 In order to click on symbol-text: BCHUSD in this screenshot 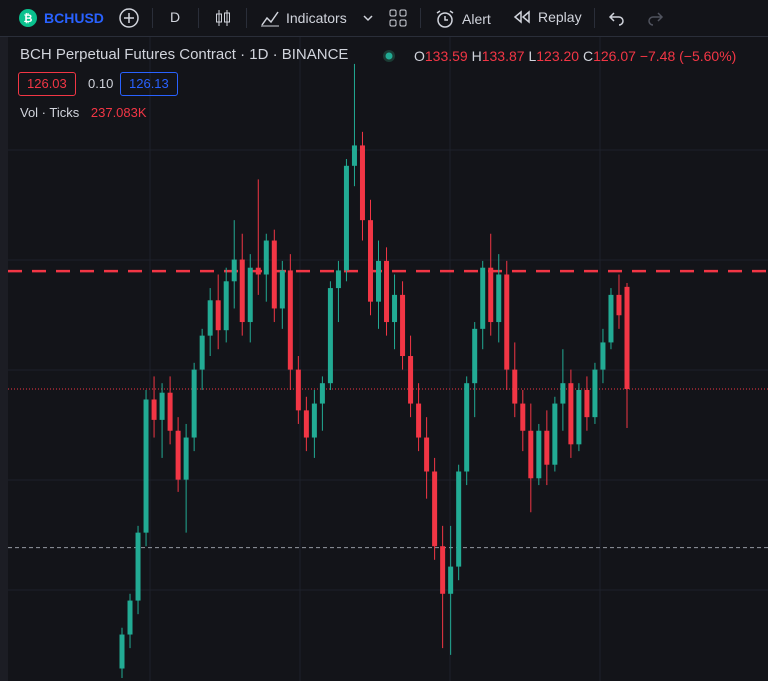, I will do `click(74, 18)`.